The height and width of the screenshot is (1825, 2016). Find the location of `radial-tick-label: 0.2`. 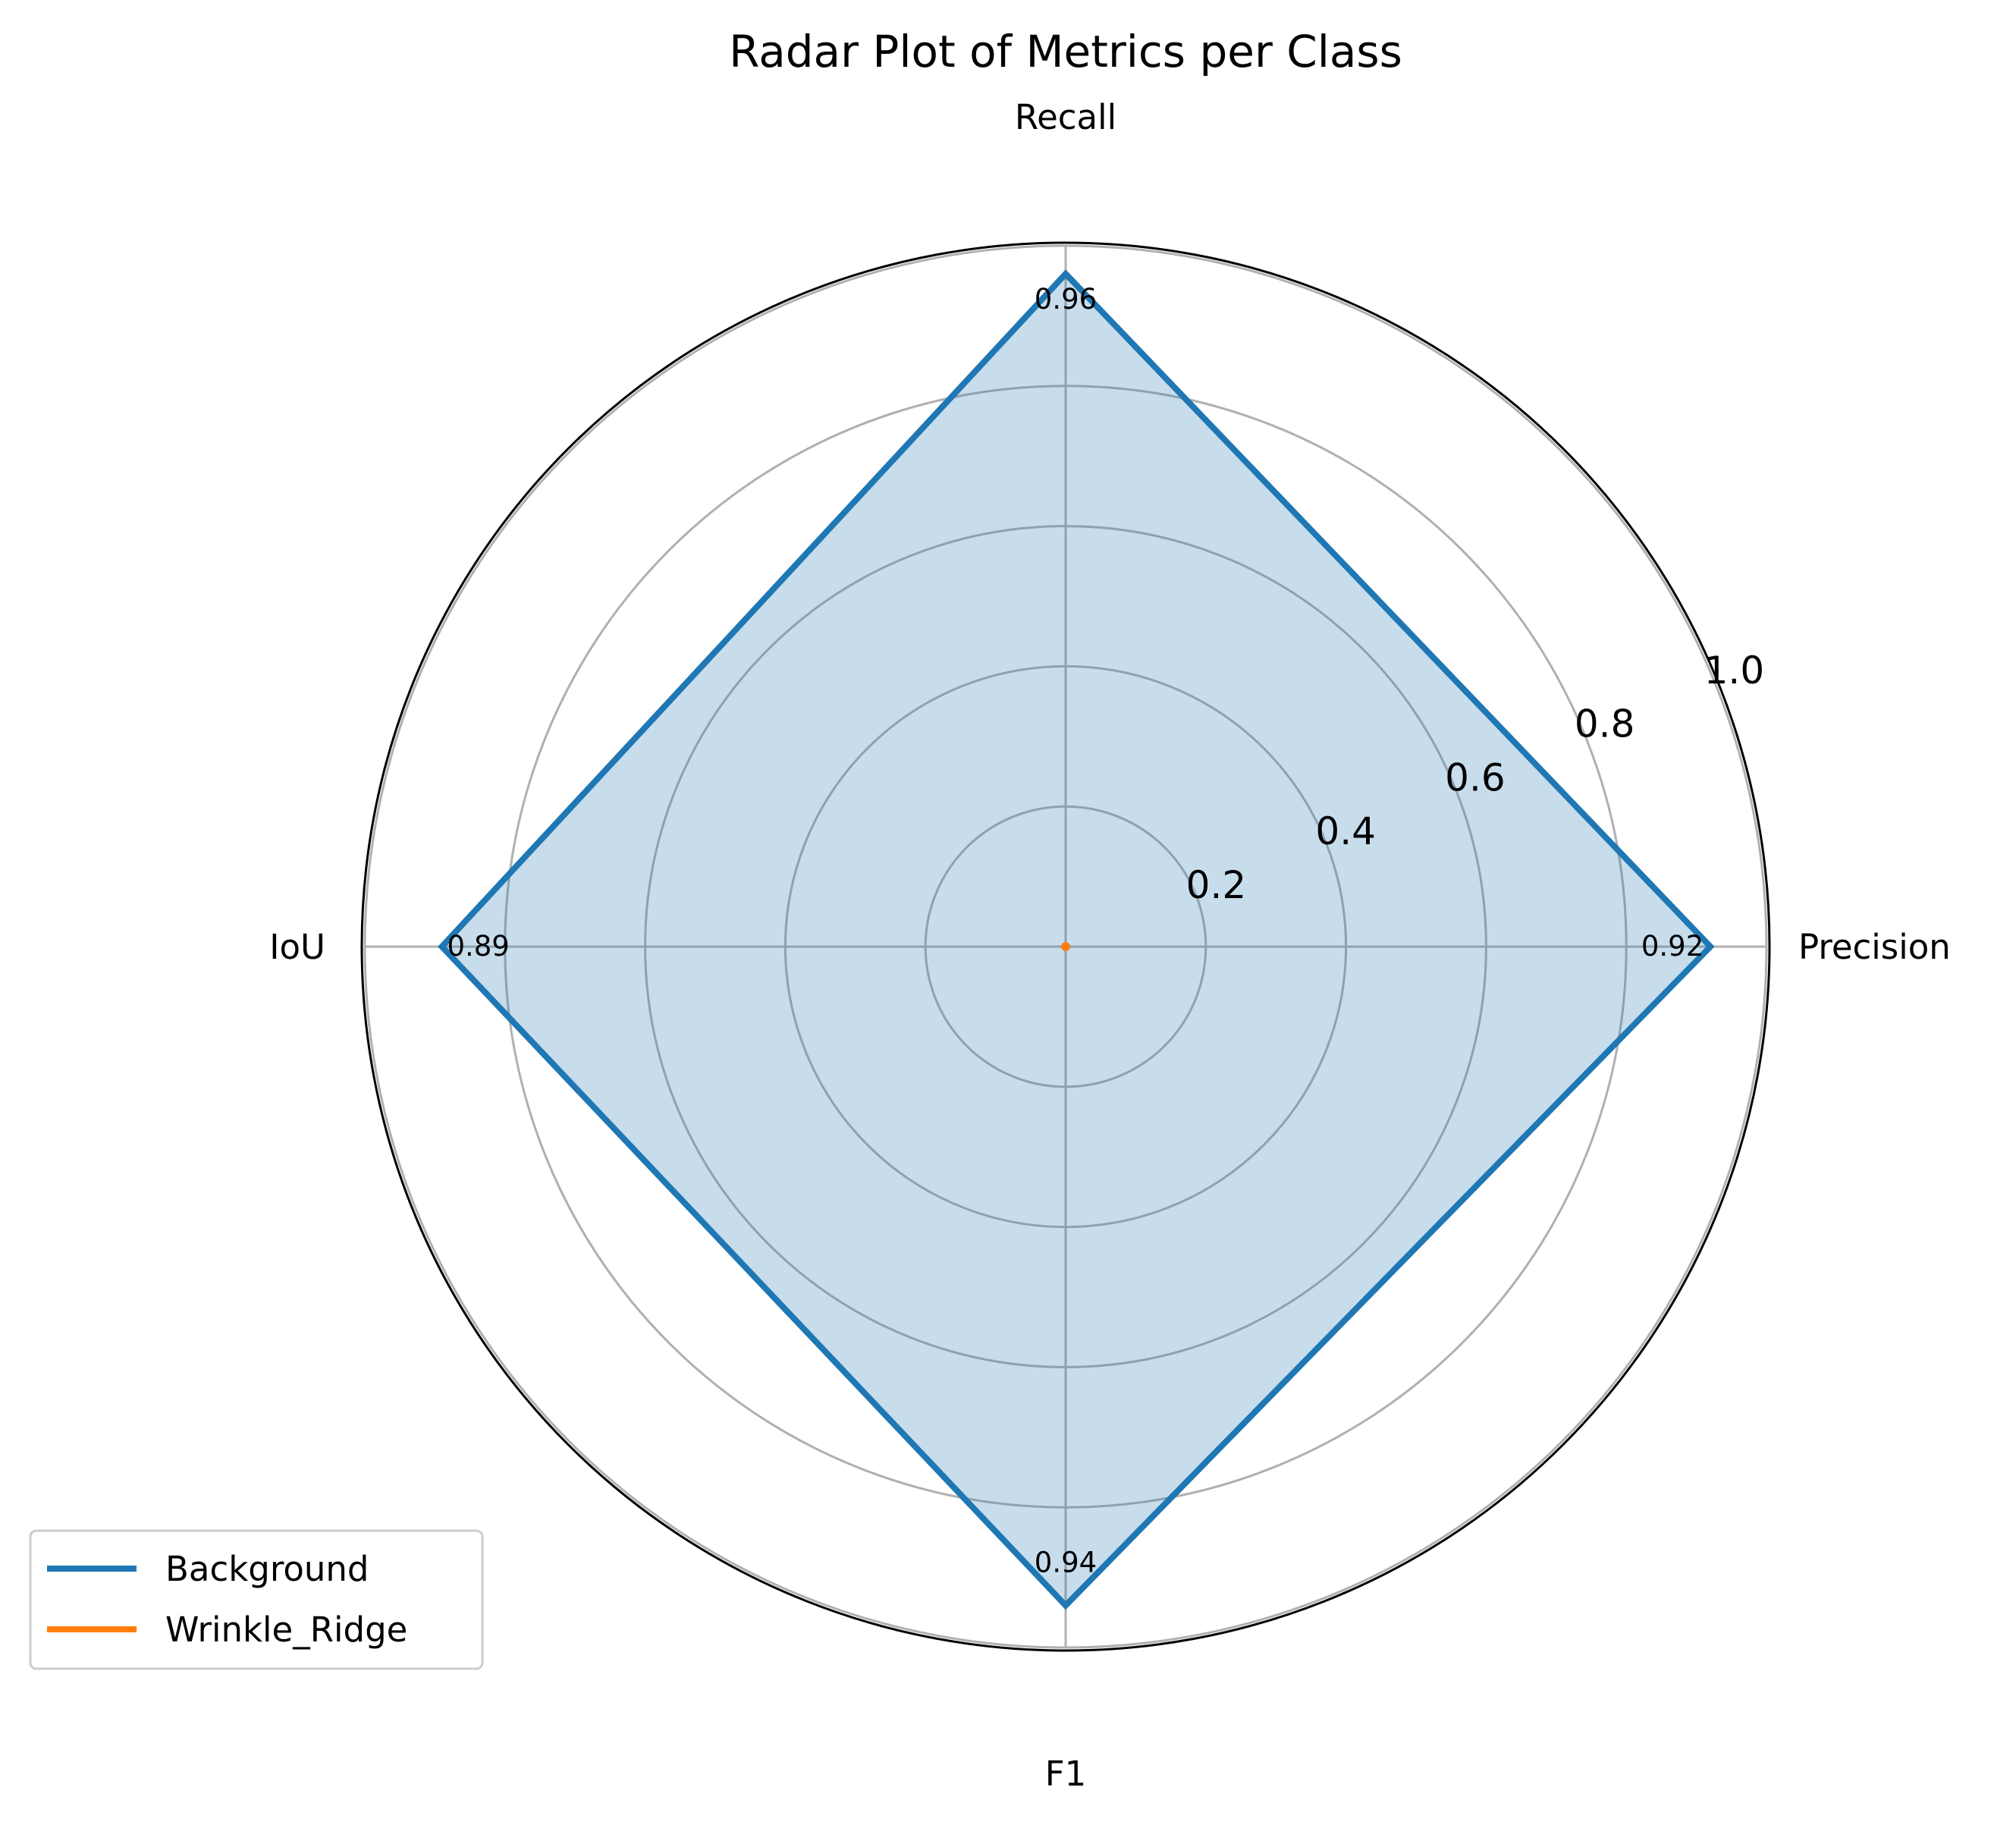

radial-tick-label: 0.2 is located at coordinates (1216, 885).